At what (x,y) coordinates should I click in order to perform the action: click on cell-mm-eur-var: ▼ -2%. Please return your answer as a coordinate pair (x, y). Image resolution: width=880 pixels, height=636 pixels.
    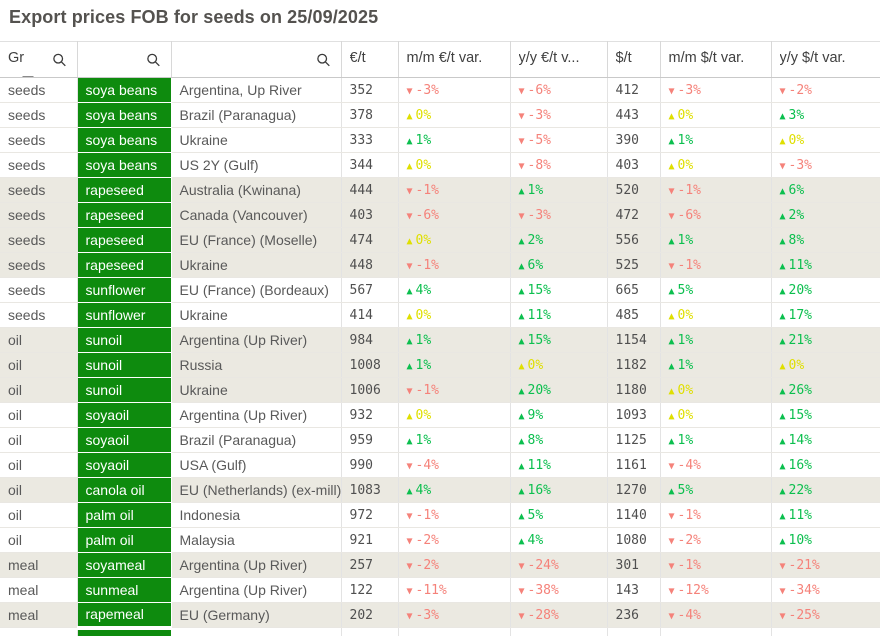
    Looking at the image, I should click on (454, 565).